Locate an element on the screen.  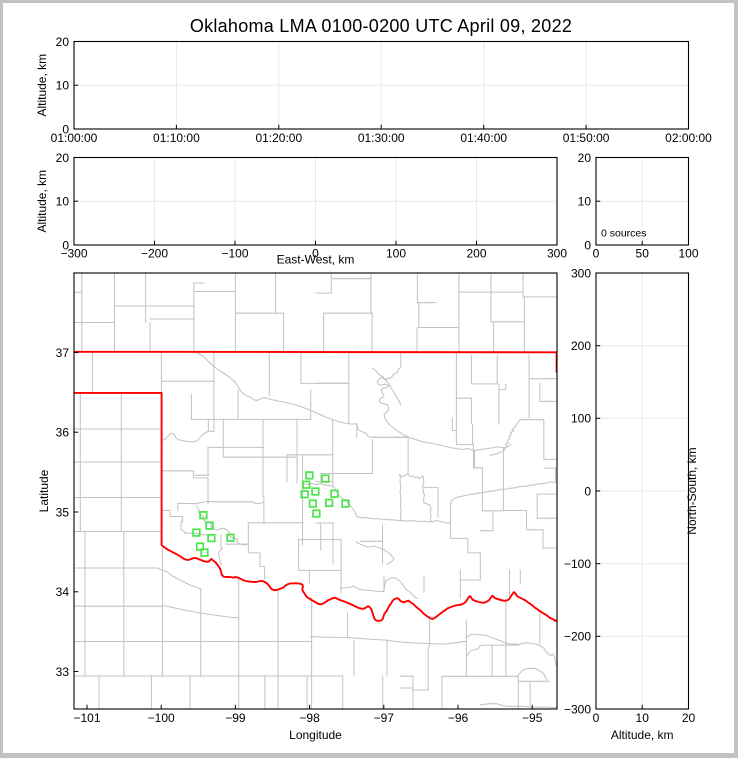
svg-text: Longitude is located at coordinates (315, 735).